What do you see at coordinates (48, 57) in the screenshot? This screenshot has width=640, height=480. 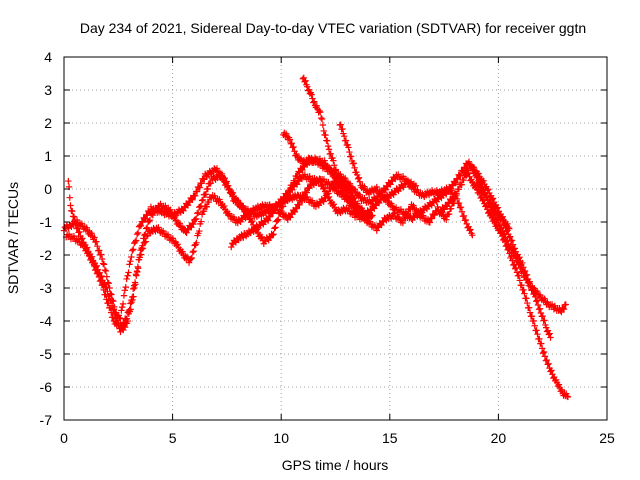 I see `y-tick-label: 4` at bounding box center [48, 57].